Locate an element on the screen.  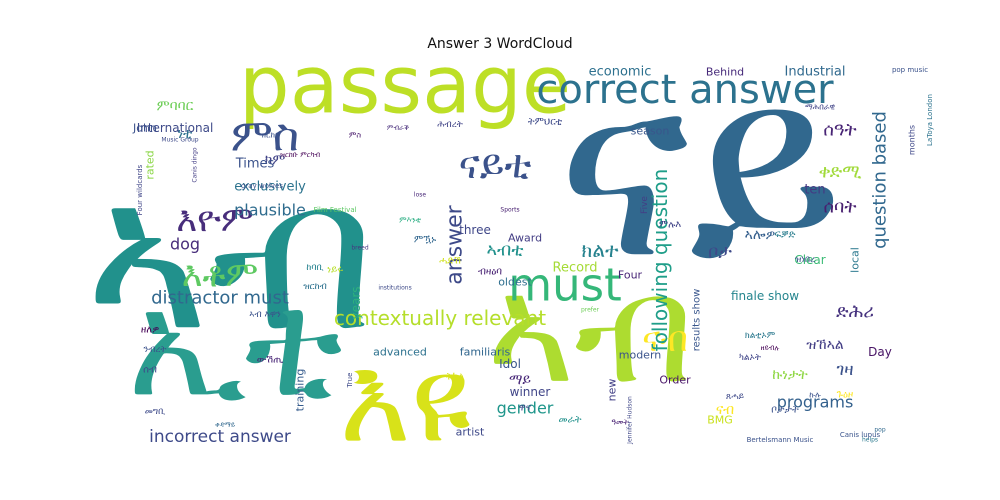
word-21: ሰባት is located at coordinates (839, 207).